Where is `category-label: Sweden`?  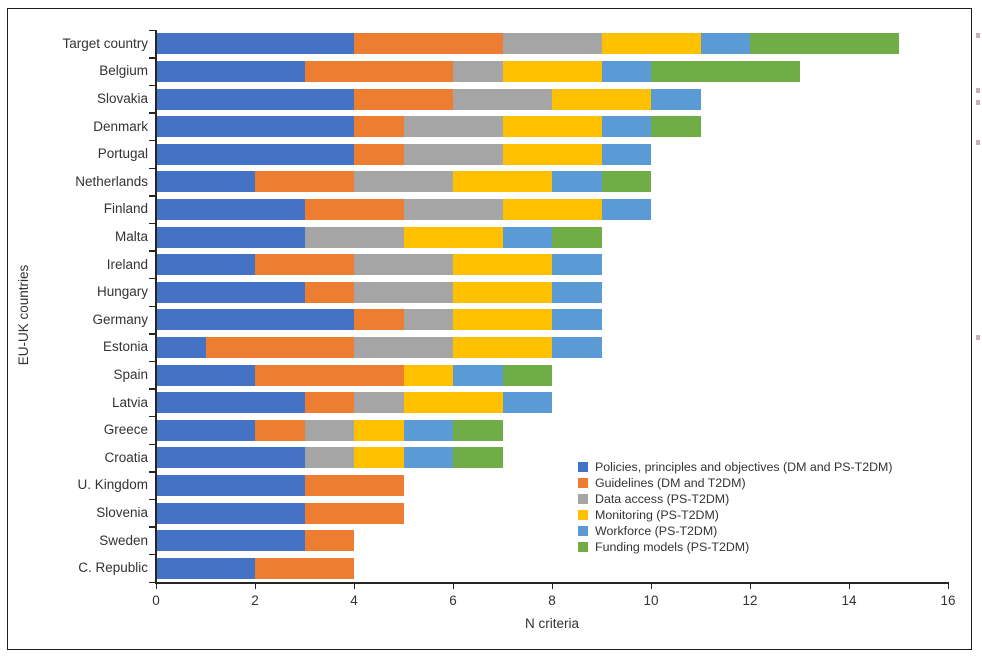
category-label: Sweden is located at coordinates (123, 540).